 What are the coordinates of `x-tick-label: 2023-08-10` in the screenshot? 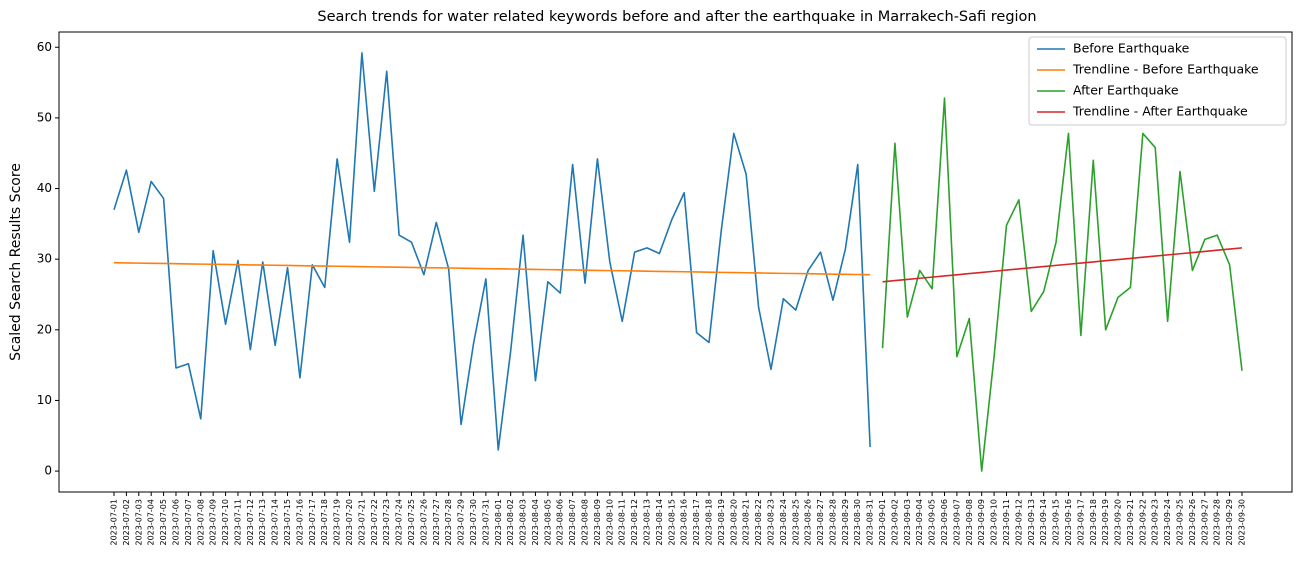 It's located at (609, 522).